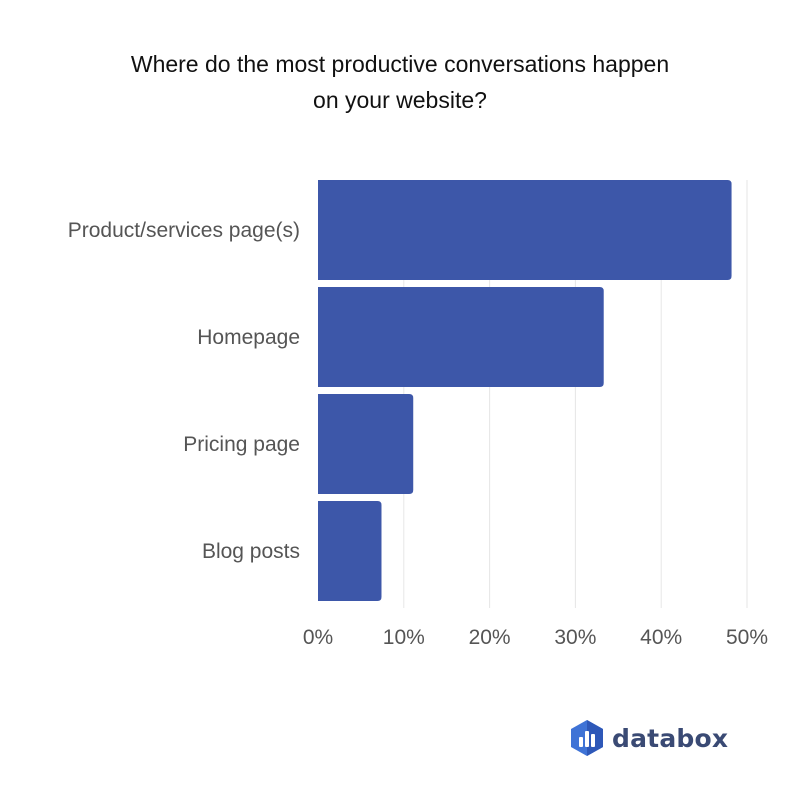  I want to click on databox-logo: databox, so click(649, 738).